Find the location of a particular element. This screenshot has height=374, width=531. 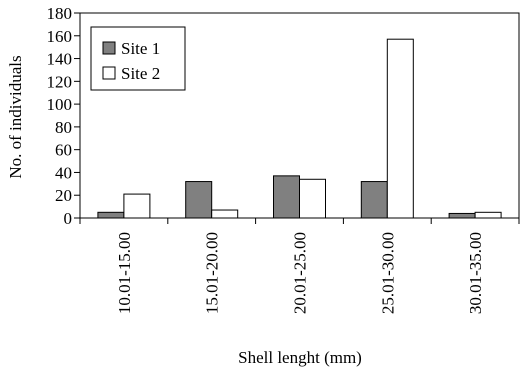

y-tick-label: 80 is located at coordinates (63, 127).